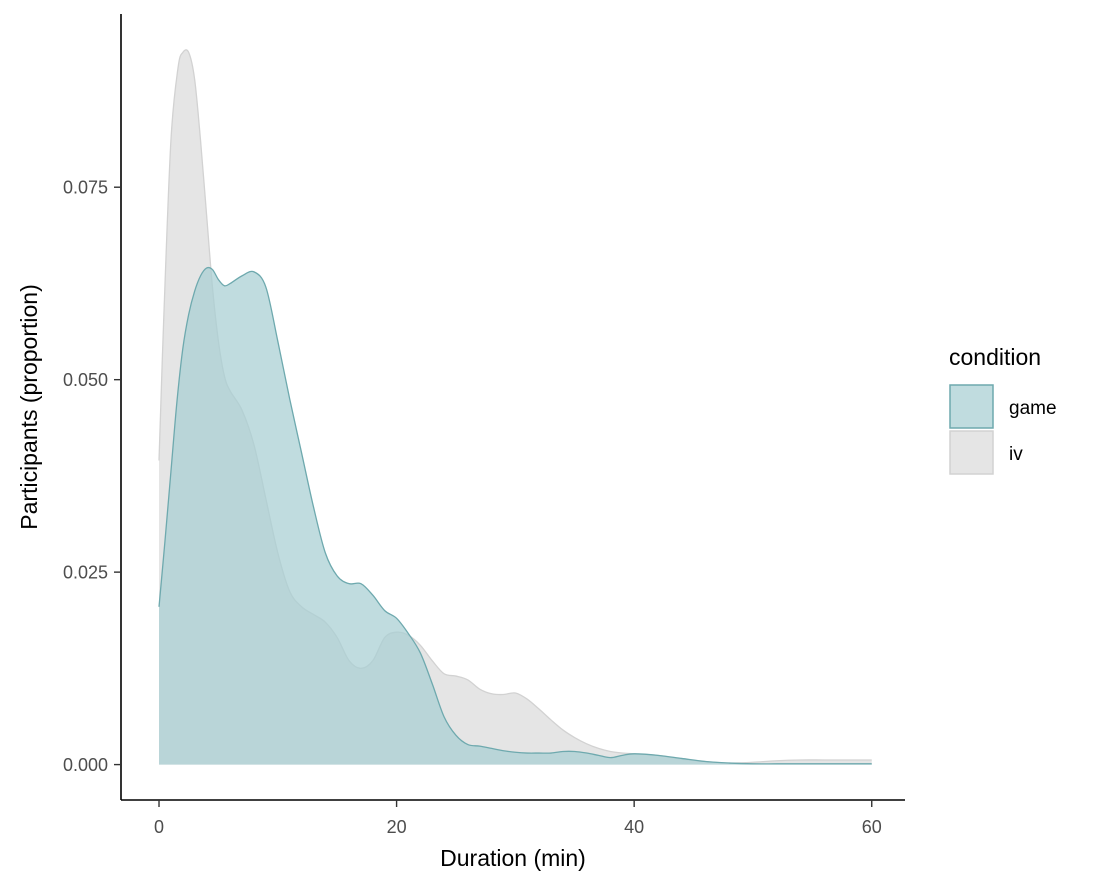 This screenshot has height=888, width=1096. What do you see at coordinates (92, 476) in the screenshot?
I see `y-axis-ticks: 0.000 0.025 0.050 0.075` at bounding box center [92, 476].